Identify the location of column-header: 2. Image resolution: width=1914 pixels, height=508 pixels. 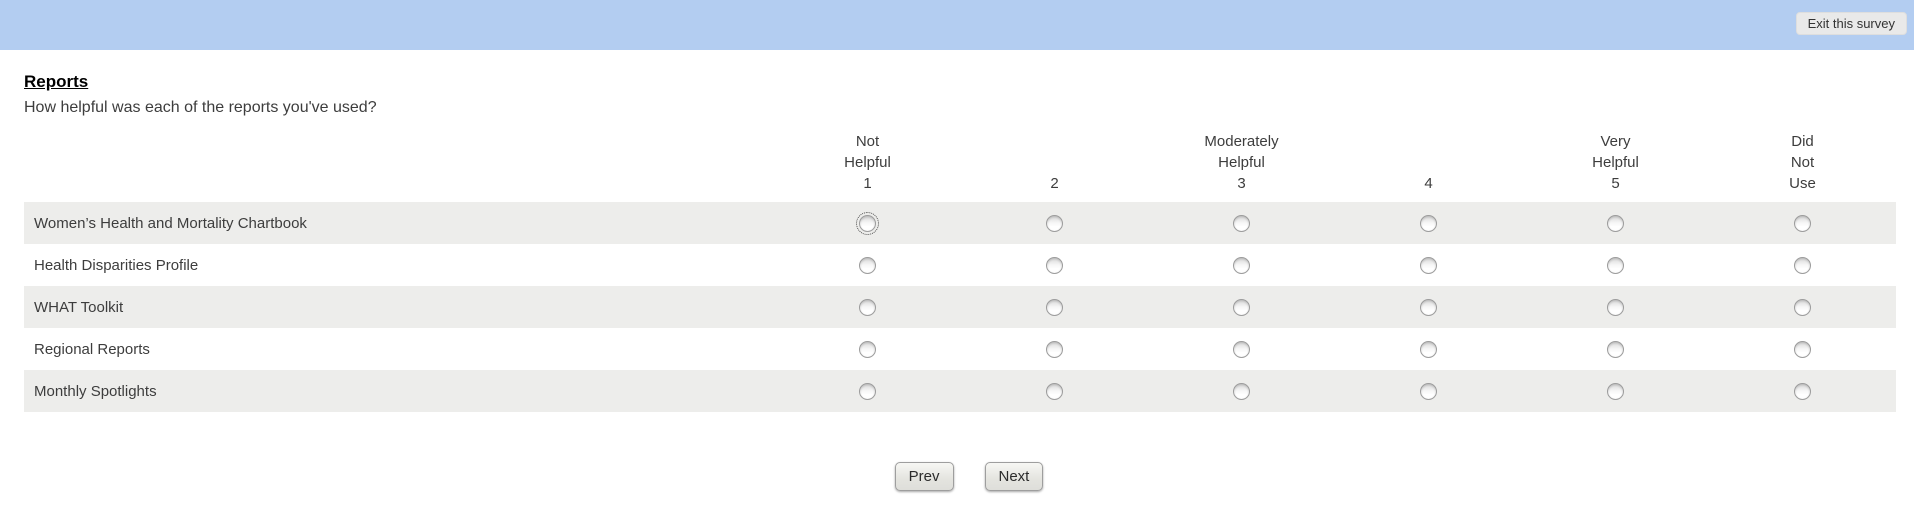
(1054, 187).